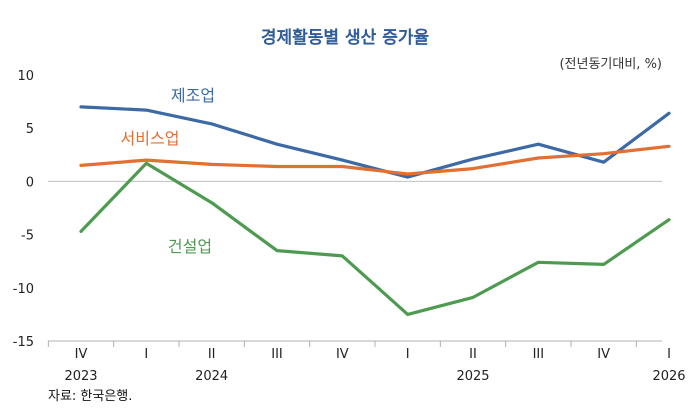 The image size is (691, 418). What do you see at coordinates (190, 246) in the screenshot?
I see `series-label: 건설업` at bounding box center [190, 246].